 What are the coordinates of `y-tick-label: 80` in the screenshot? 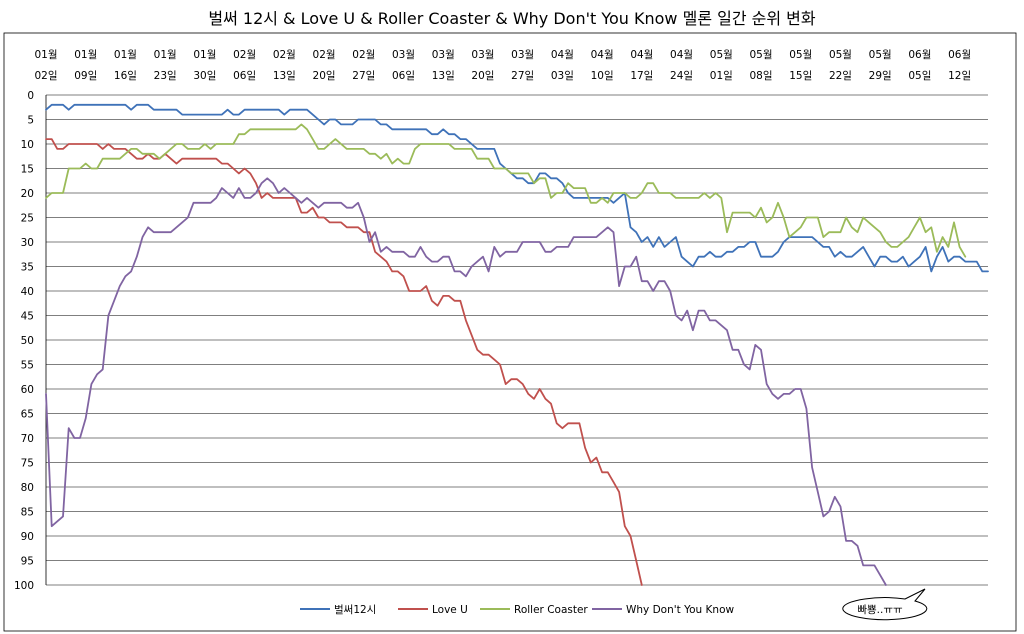 It's located at (27, 488).